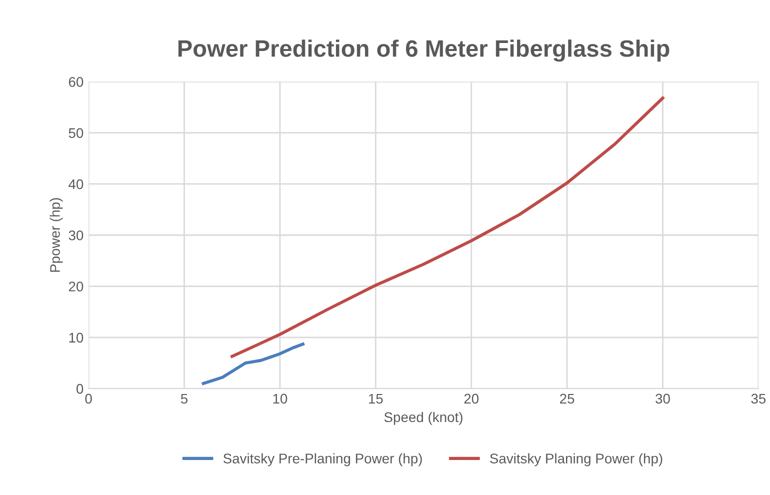  I want to click on x-axis-title: Speed (knot), so click(423, 418).